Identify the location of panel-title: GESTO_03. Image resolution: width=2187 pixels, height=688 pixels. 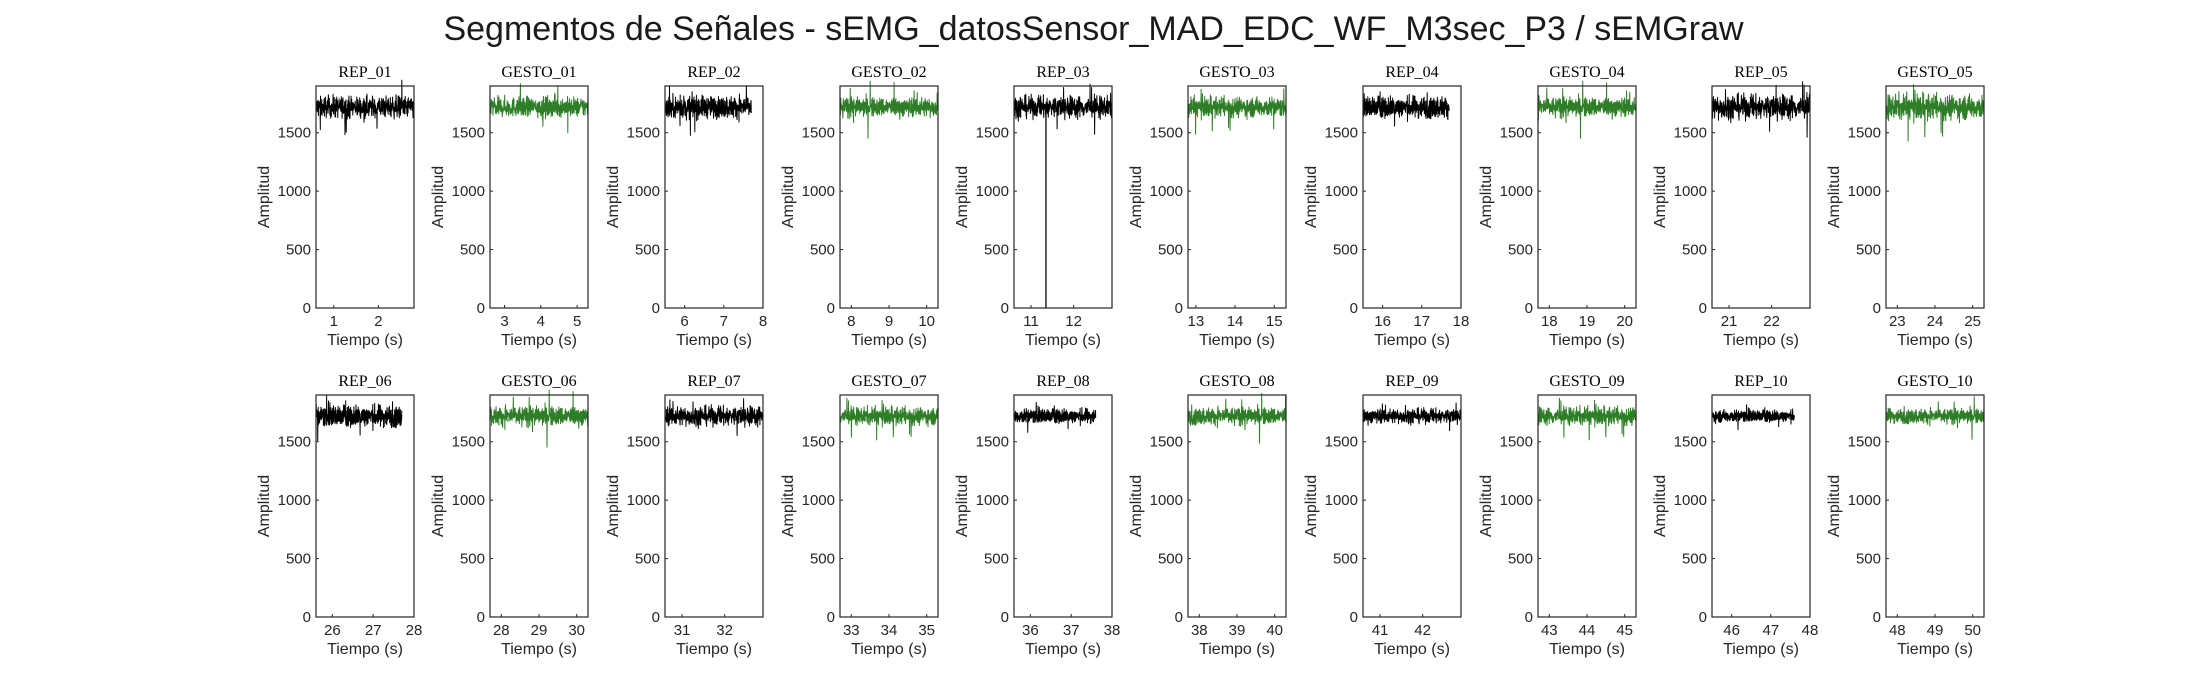
(1236, 72).